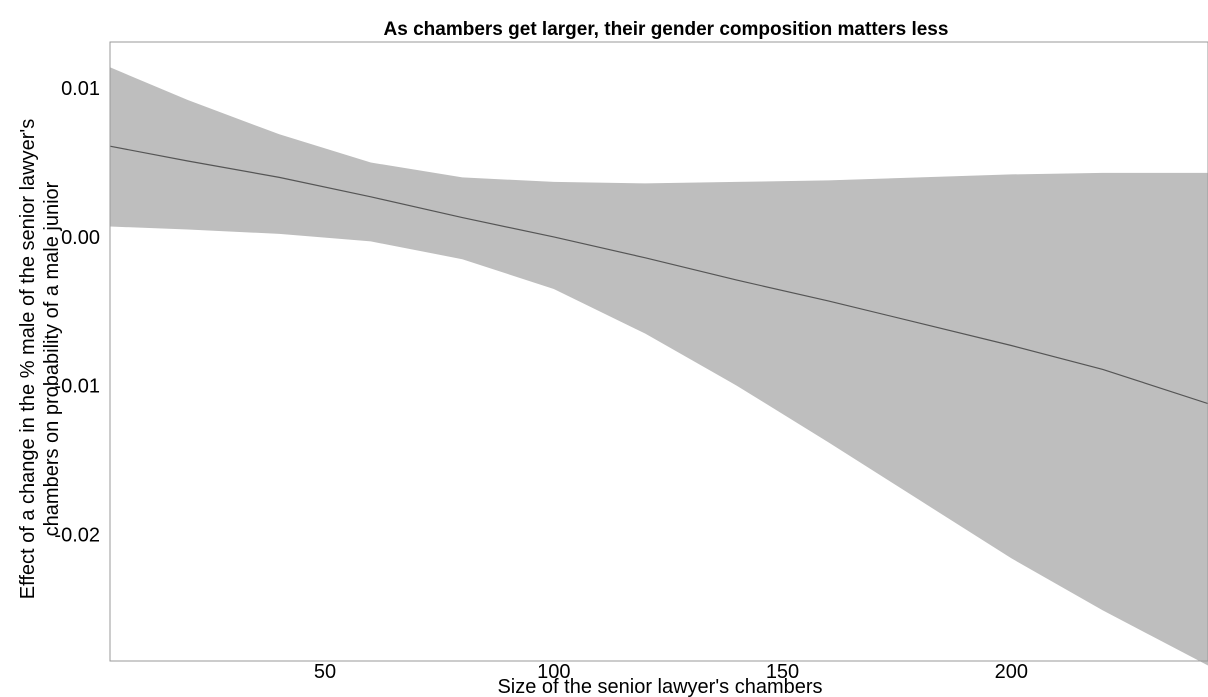  What do you see at coordinates (659, 686) in the screenshot?
I see `x-axis-label: Size of the senior lawyer's chambers` at bounding box center [659, 686].